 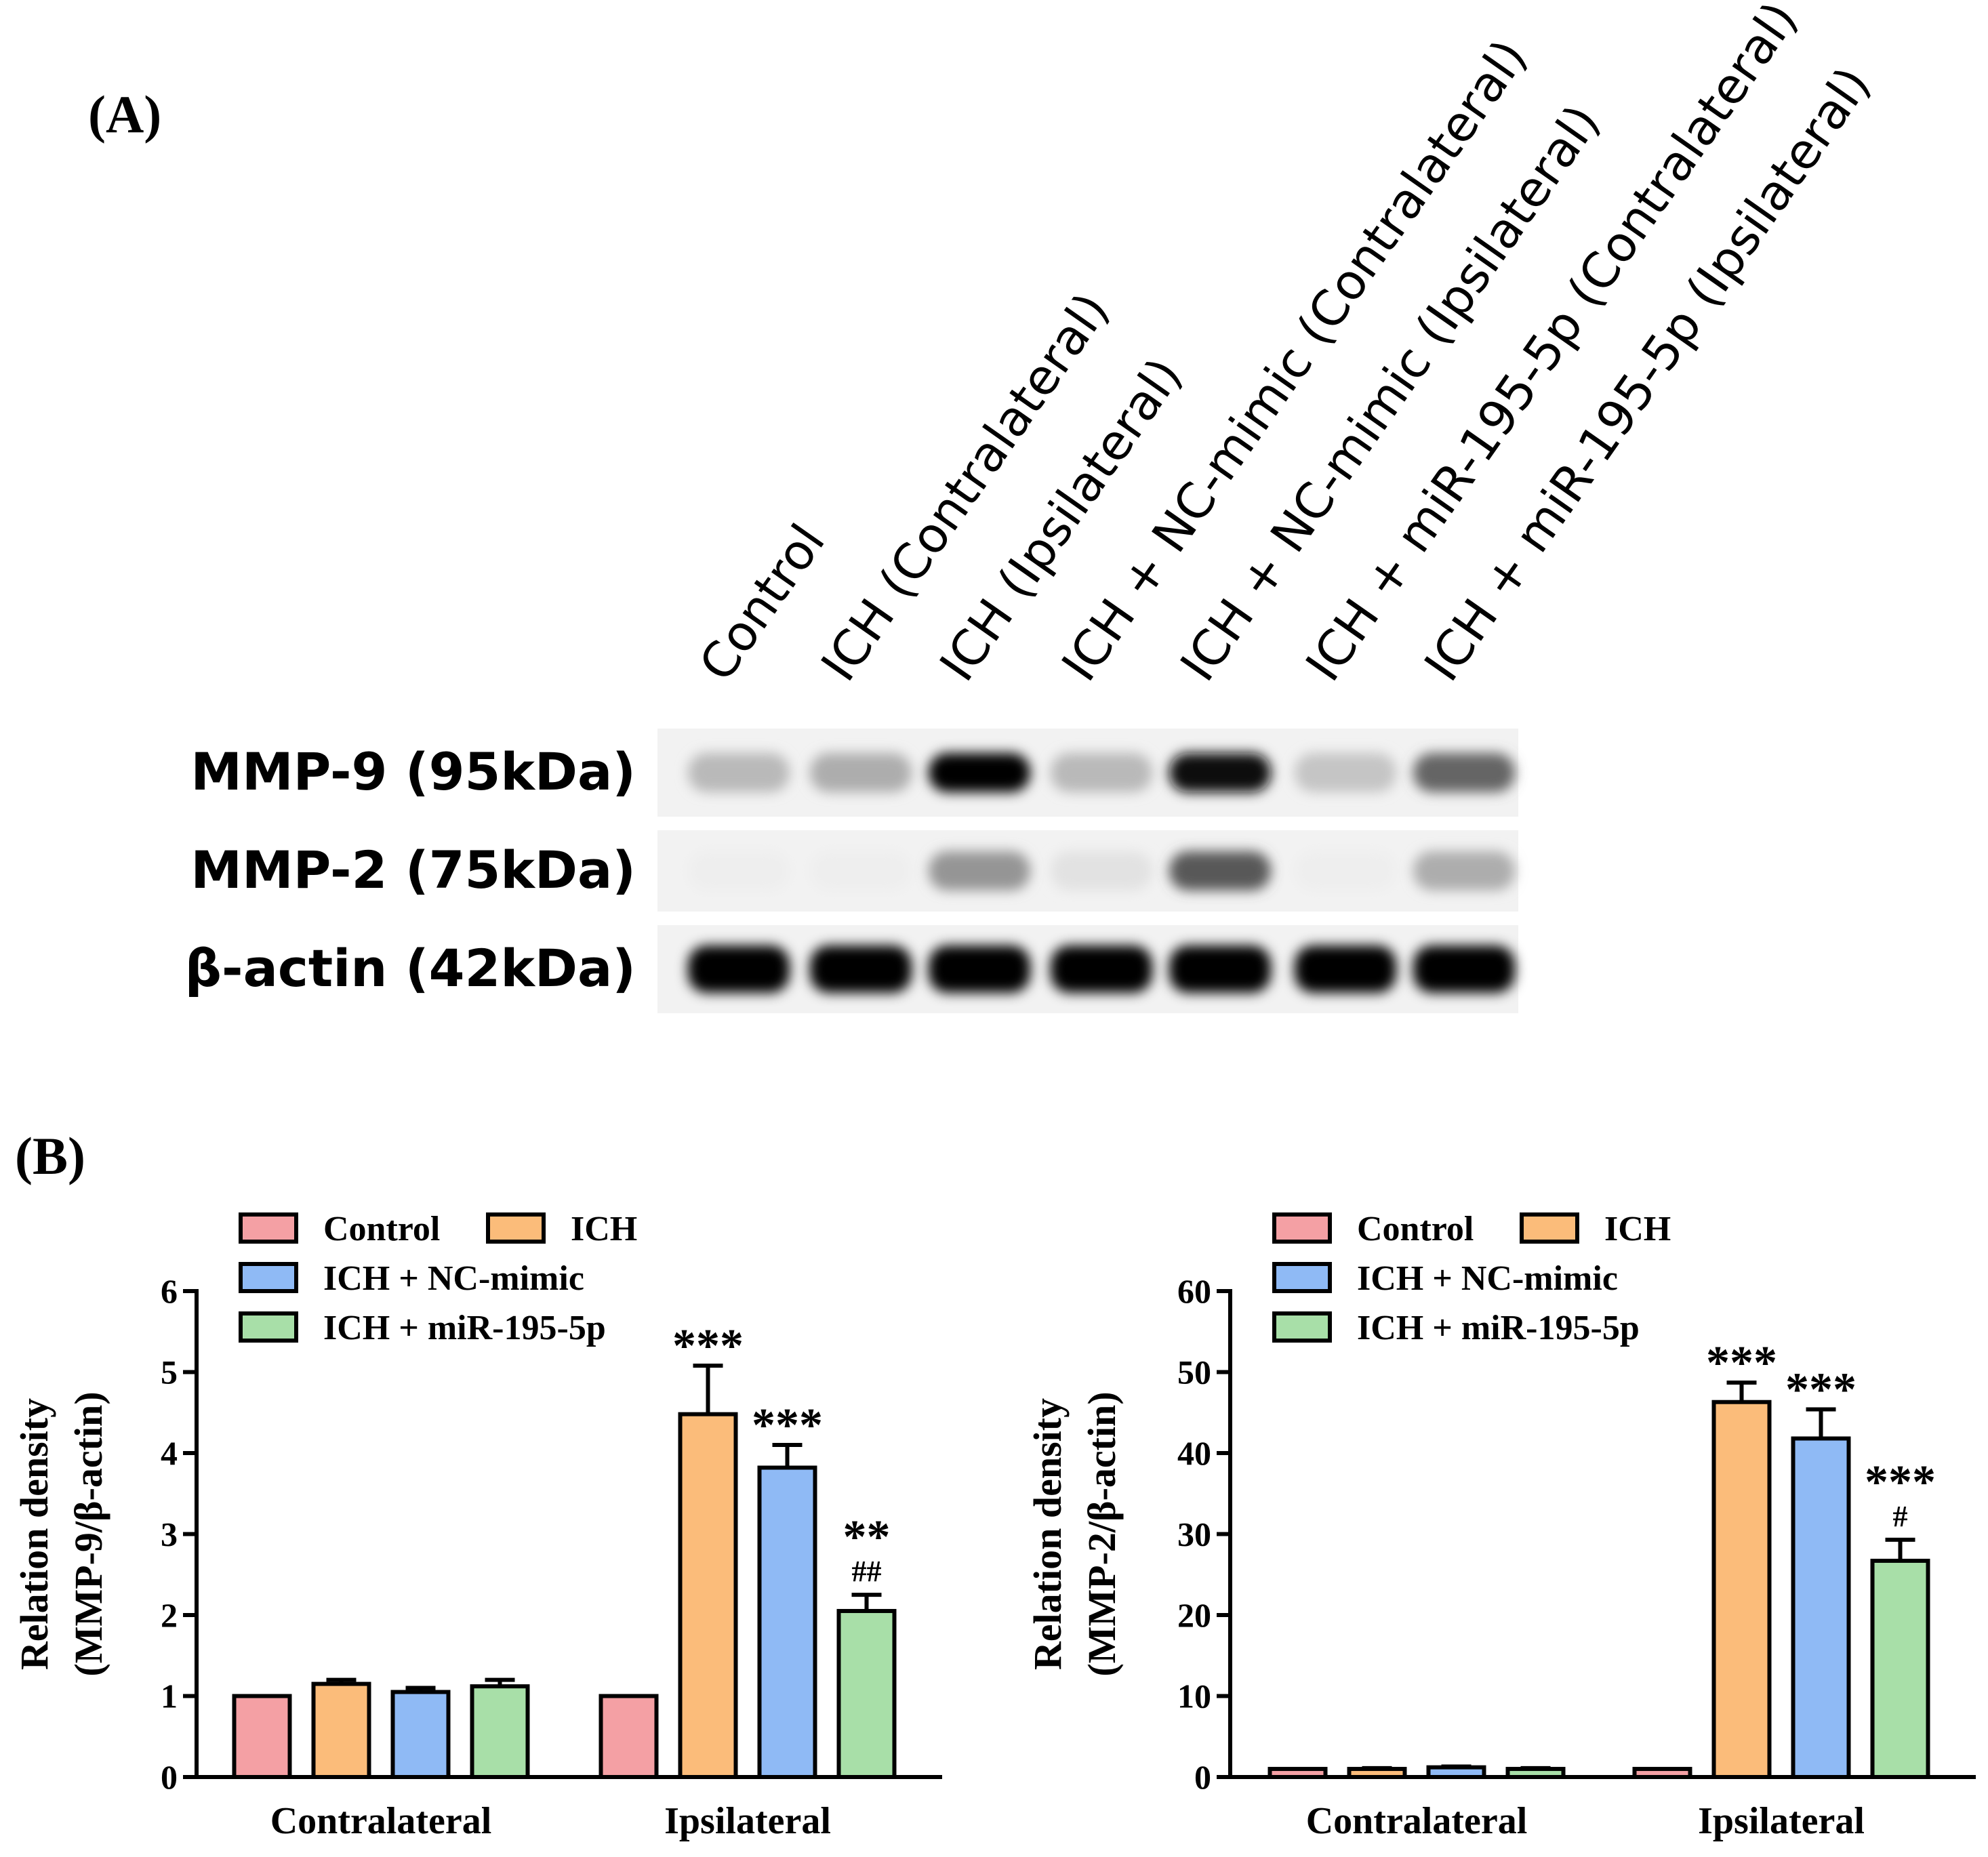 I want to click on lane-label: ICH + miR-195-5p (Ipsilateral), so click(x=1647, y=374).